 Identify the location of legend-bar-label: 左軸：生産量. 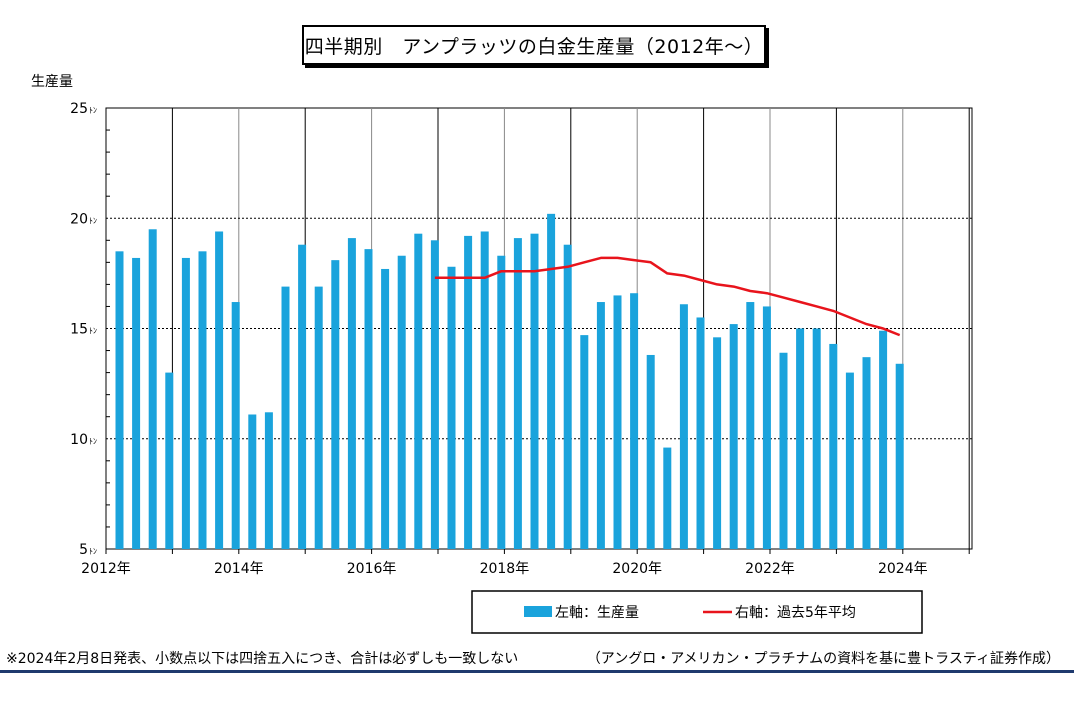
(597, 613).